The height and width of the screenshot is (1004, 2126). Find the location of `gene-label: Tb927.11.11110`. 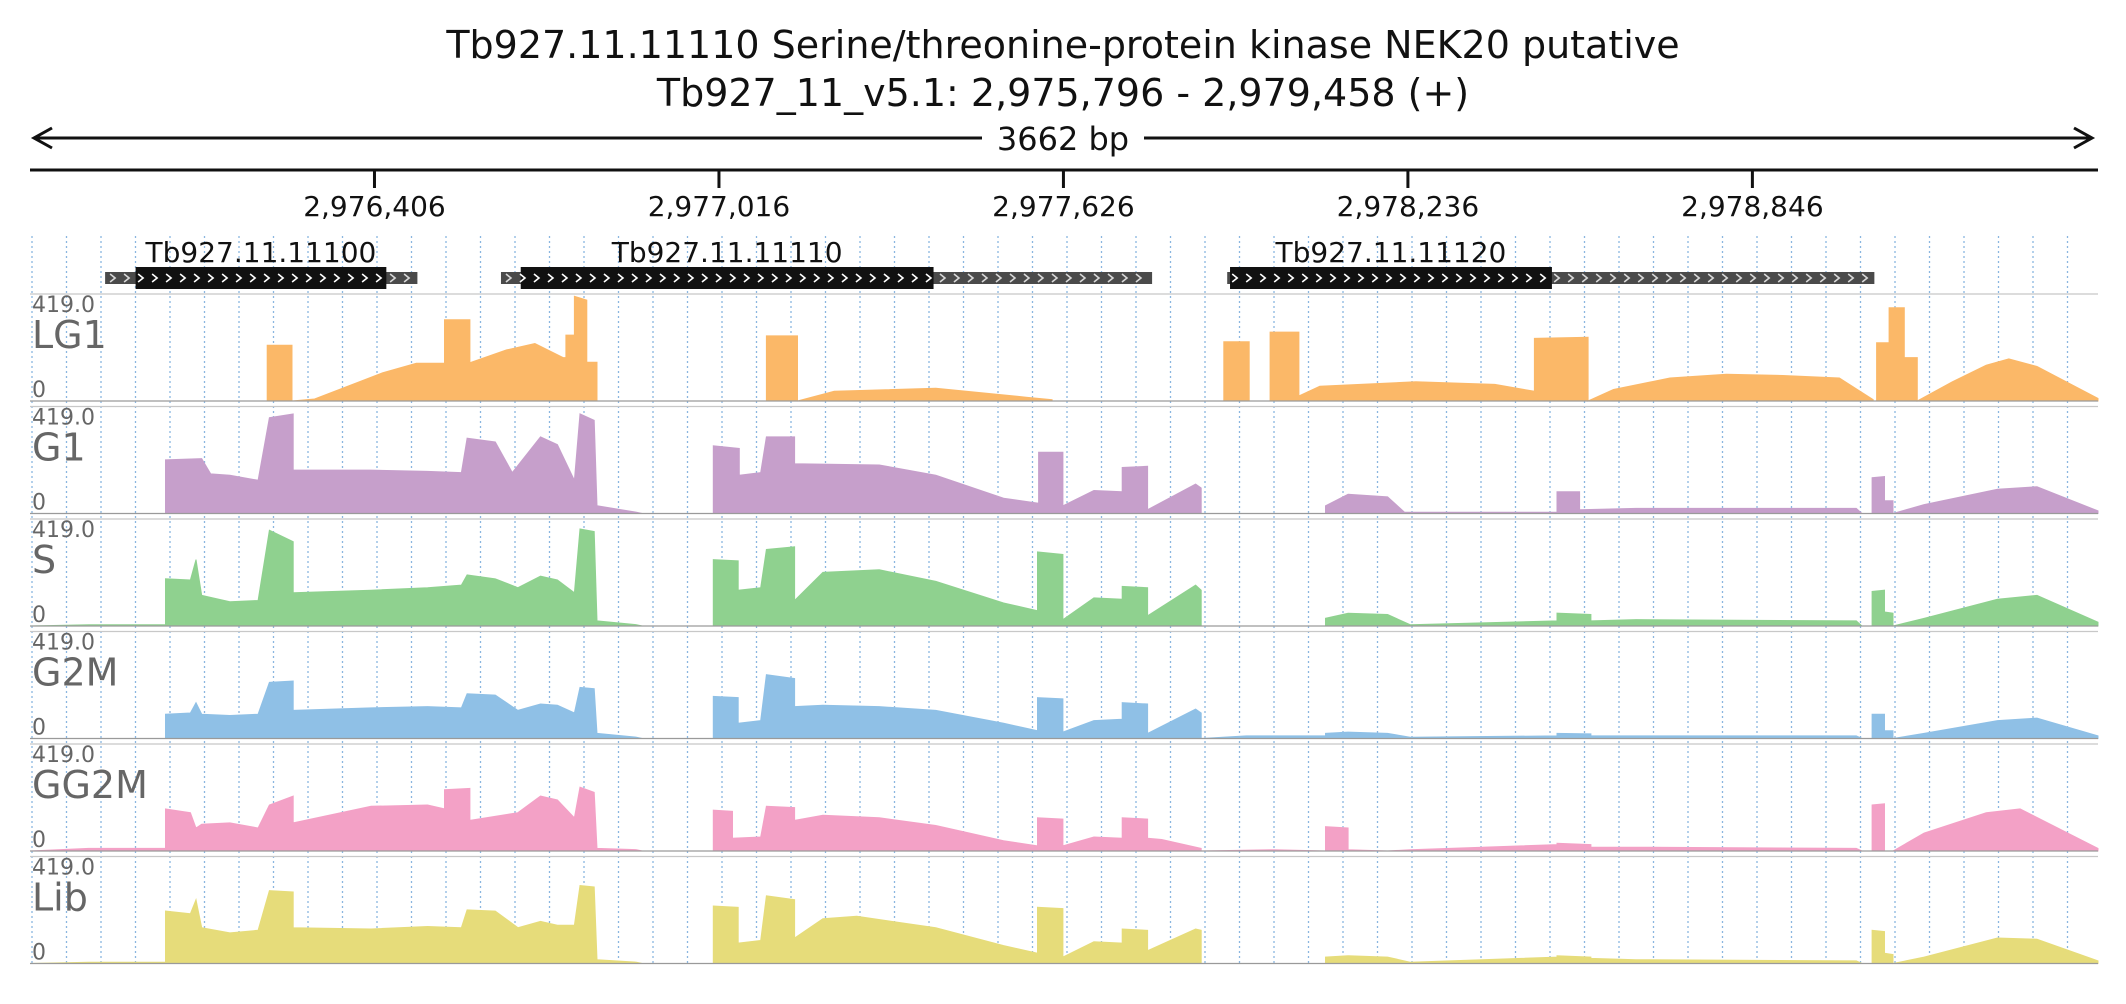

gene-label: Tb927.11.11110 is located at coordinates (727, 252).